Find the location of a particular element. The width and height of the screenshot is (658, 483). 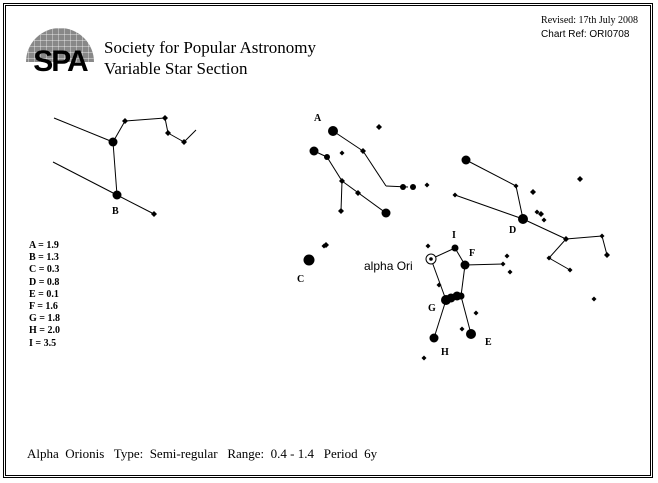

legend-g: G = 1.8 is located at coordinates (44, 319).